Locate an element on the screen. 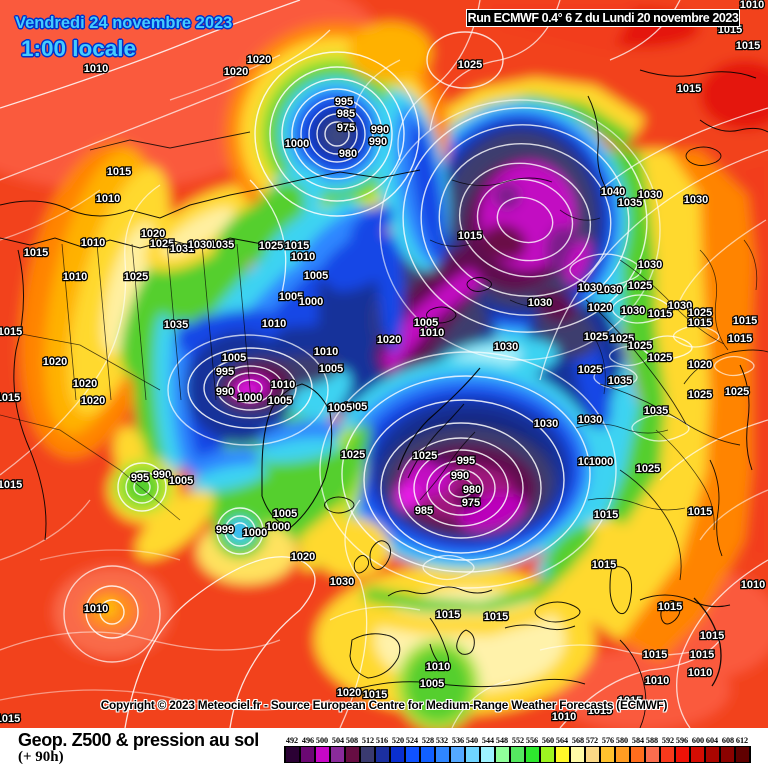 This screenshot has height=768, width=768. svg-text: 540 is located at coordinates (472, 740).